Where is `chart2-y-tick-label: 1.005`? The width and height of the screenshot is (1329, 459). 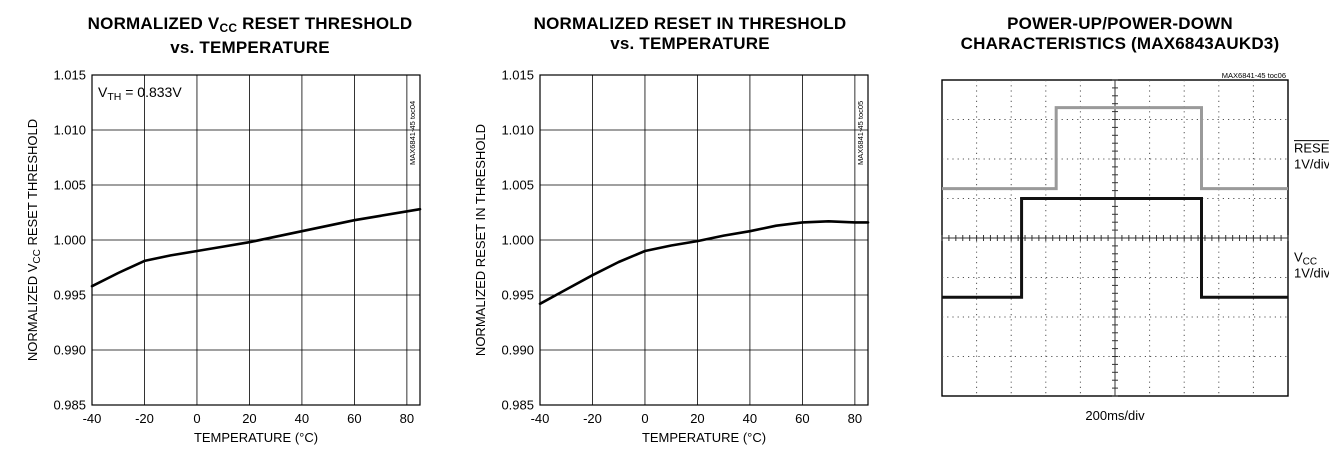
chart2-y-tick-label: 1.005 is located at coordinates (517, 185).